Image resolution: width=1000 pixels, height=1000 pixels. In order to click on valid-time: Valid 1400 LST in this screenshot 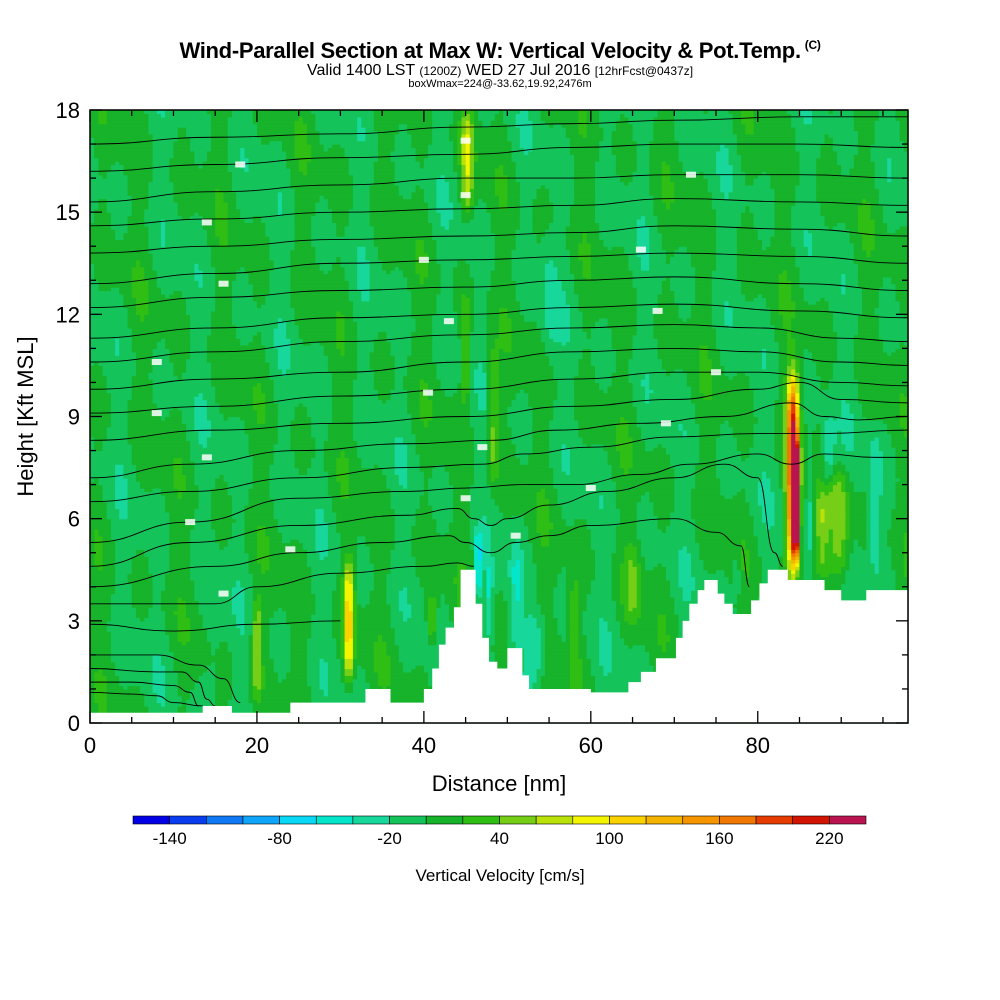, I will do `click(360, 70)`.